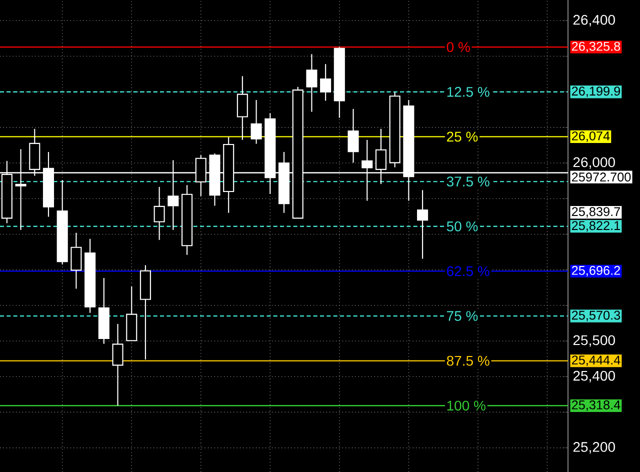  I want to click on text: 25,839.7, so click(596, 212).